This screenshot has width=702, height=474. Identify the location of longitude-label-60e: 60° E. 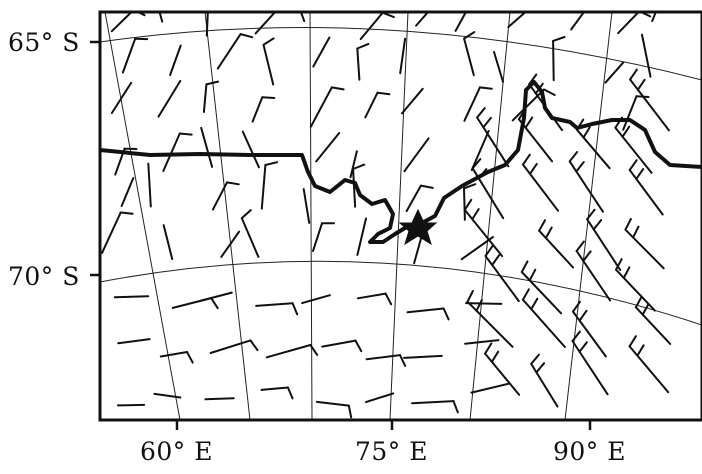
(176, 451).